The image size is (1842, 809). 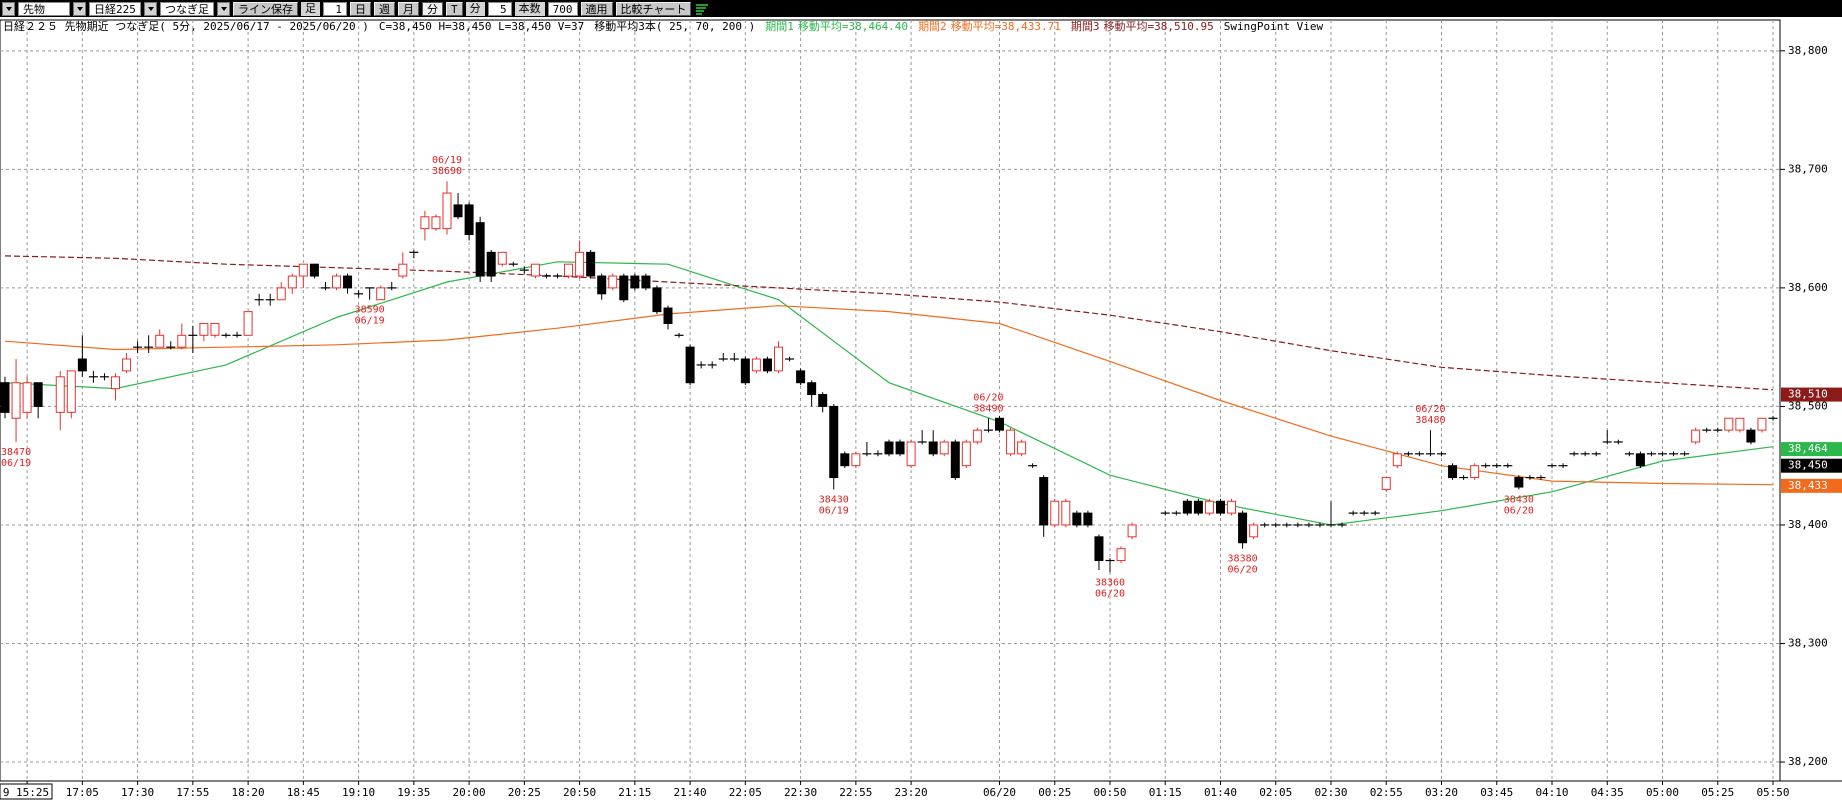 What do you see at coordinates (187, 8) in the screenshot?
I see `dropdown: つなぎ足` at bounding box center [187, 8].